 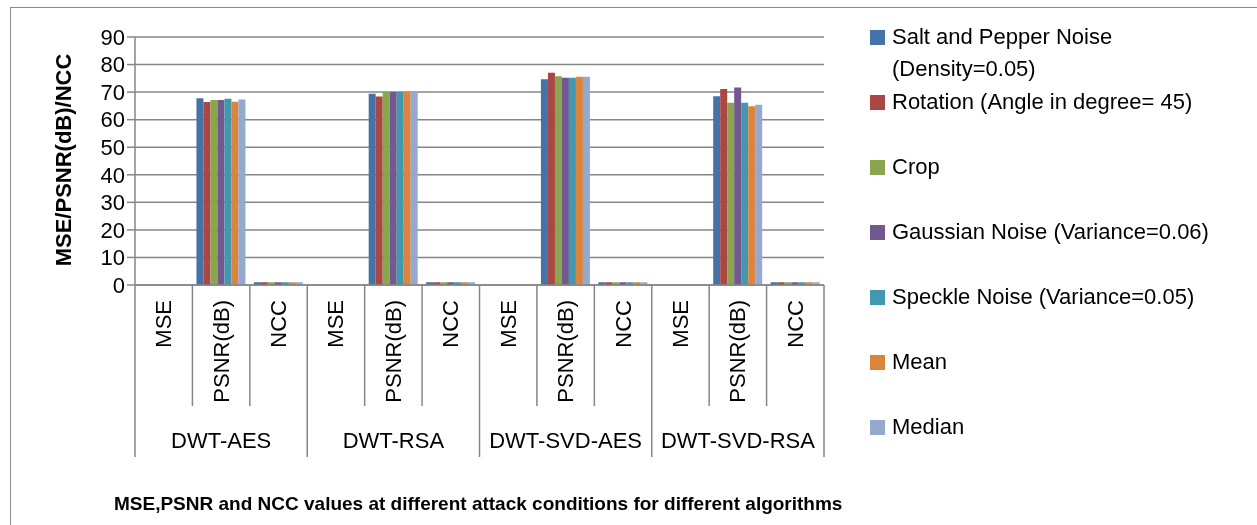 I want to click on y-tick-label: 70, so click(x=112, y=92).